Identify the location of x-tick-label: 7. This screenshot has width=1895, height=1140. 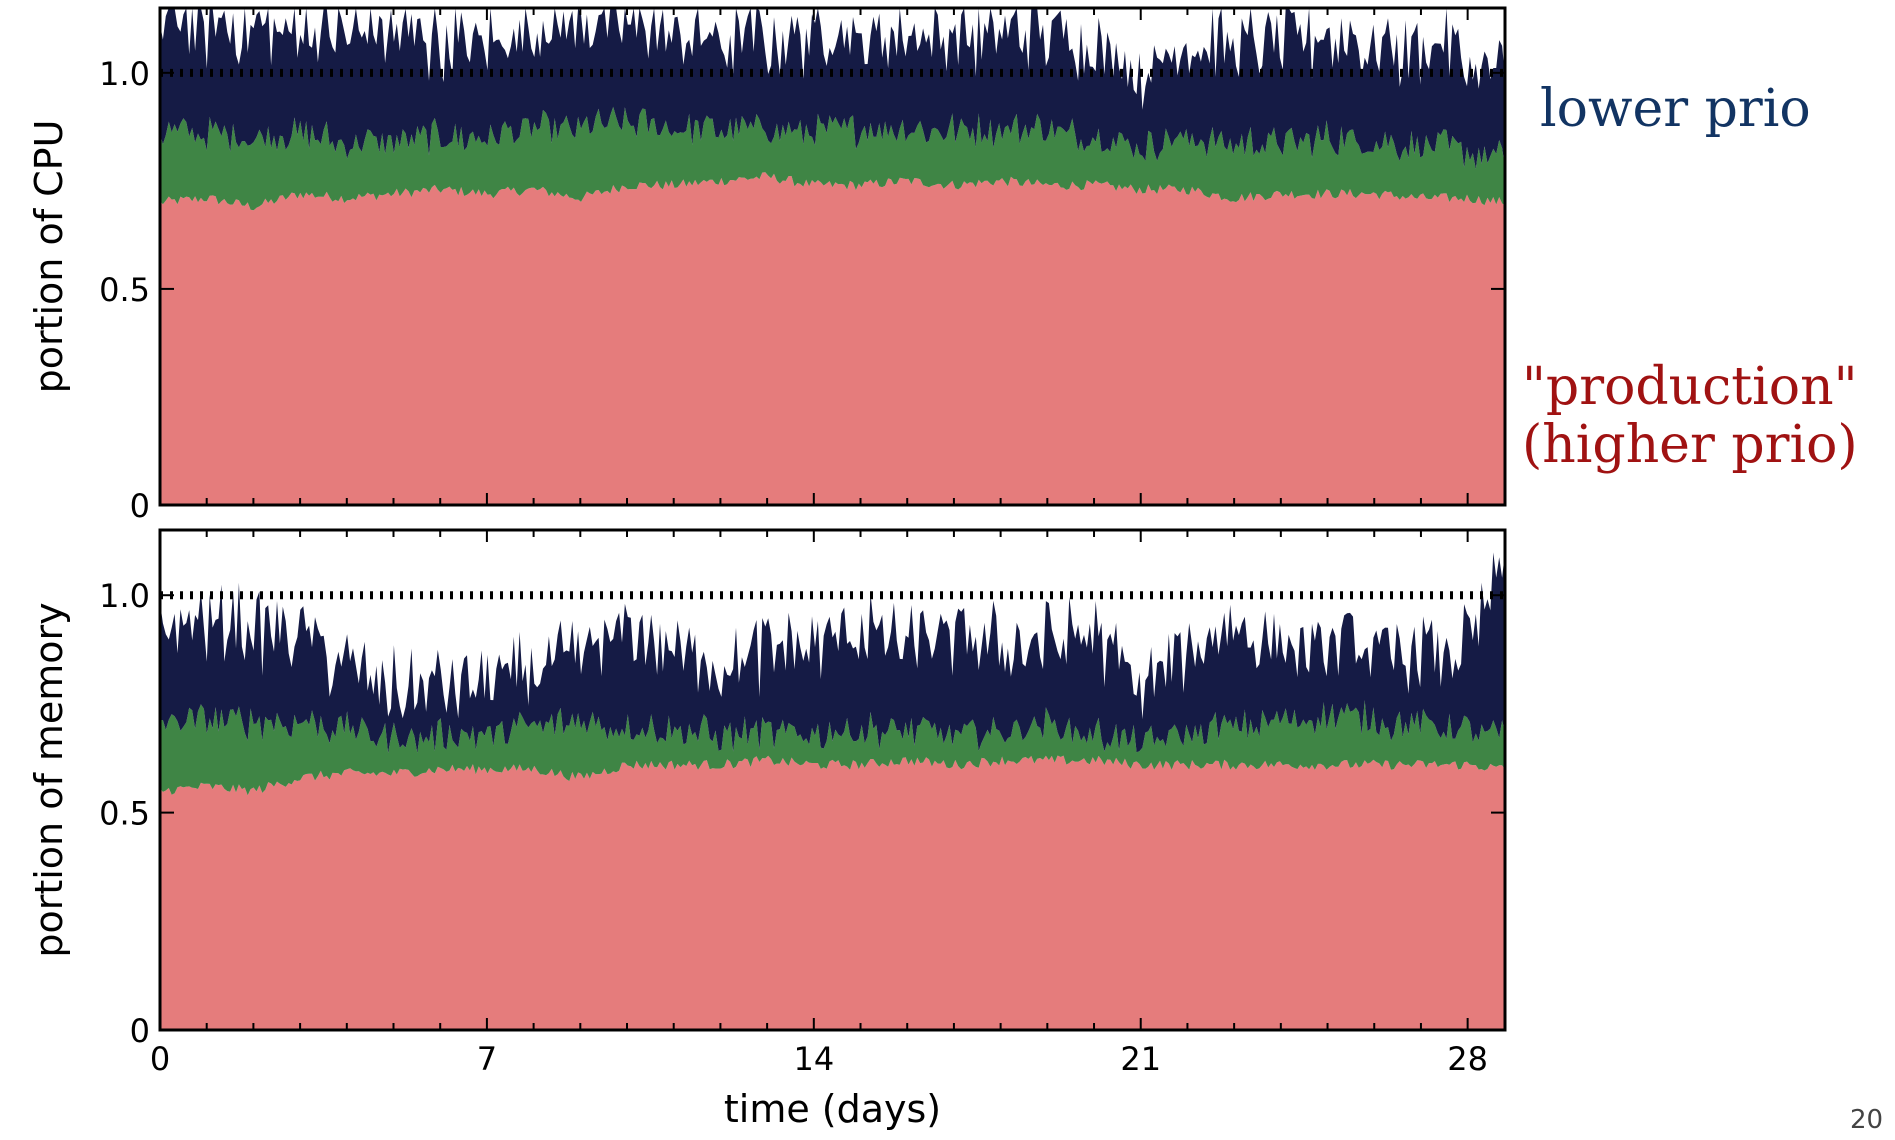
(487, 1059).